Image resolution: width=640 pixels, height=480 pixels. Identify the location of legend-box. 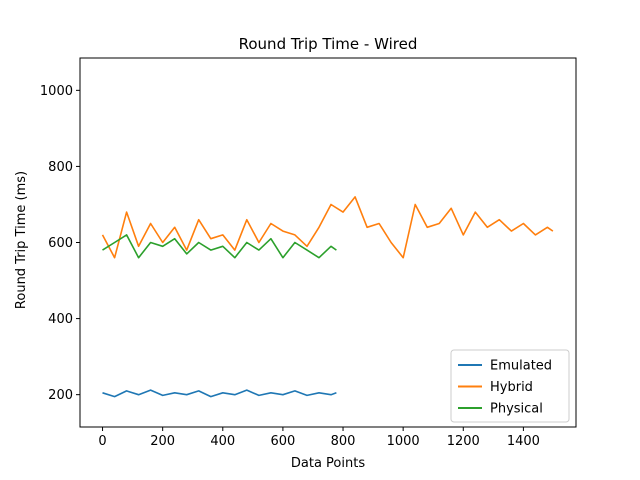
(510, 386).